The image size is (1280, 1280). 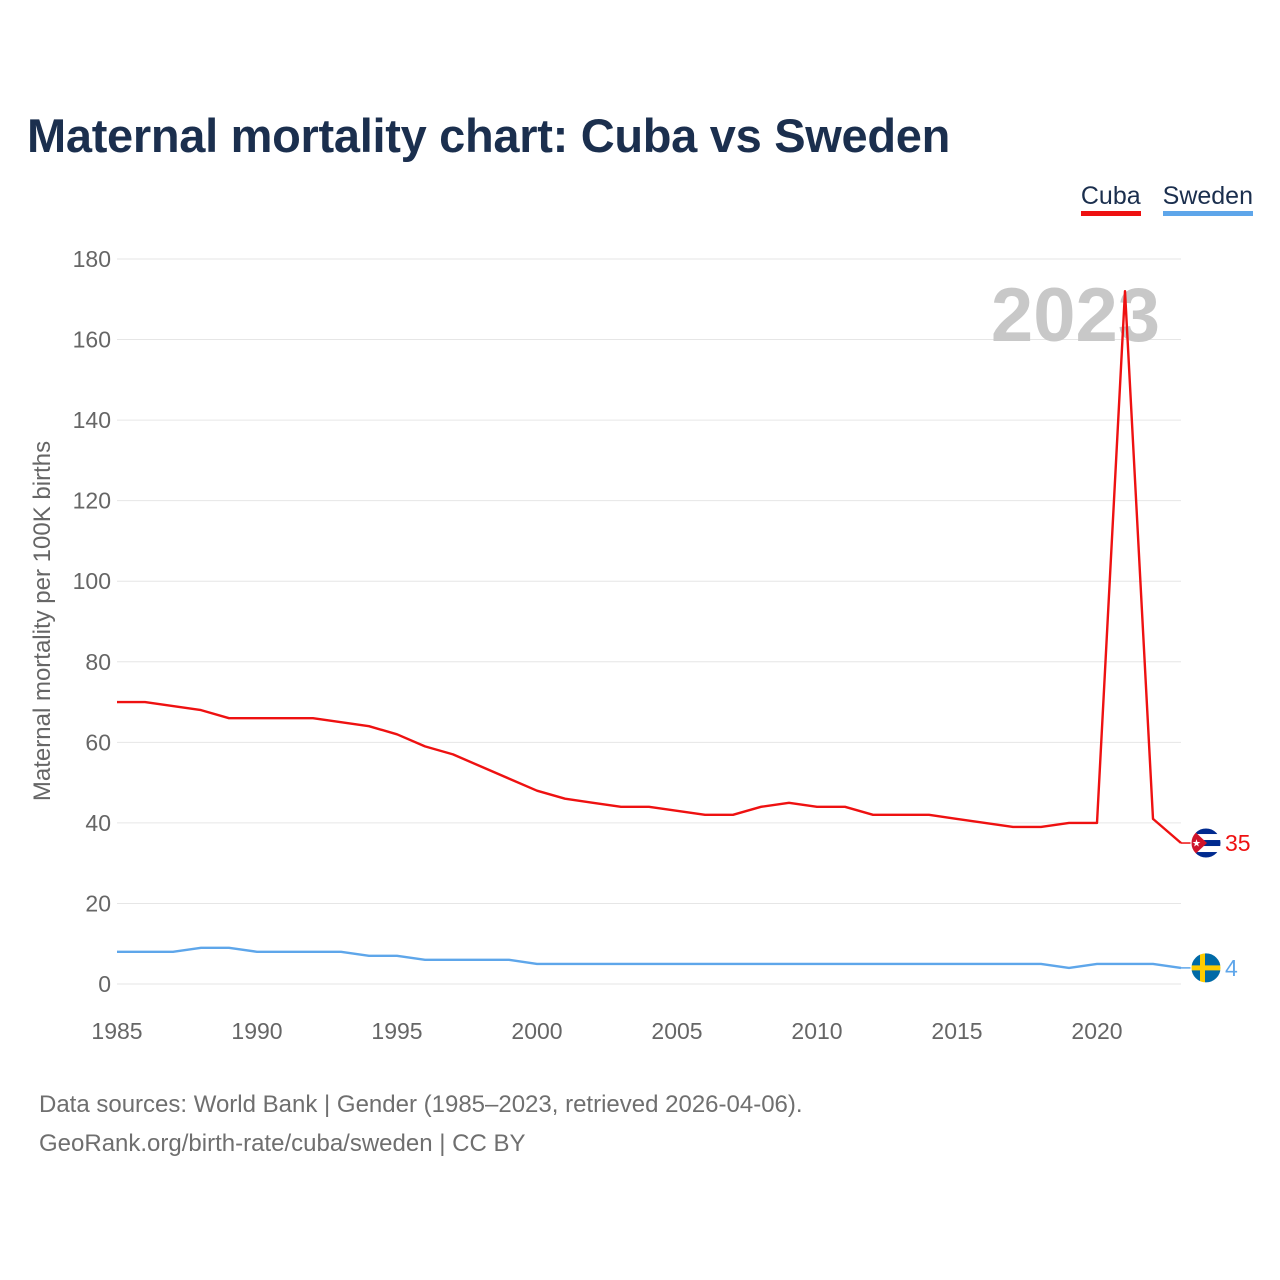 What do you see at coordinates (92, 581) in the screenshot?
I see `y-tick-label: 100` at bounding box center [92, 581].